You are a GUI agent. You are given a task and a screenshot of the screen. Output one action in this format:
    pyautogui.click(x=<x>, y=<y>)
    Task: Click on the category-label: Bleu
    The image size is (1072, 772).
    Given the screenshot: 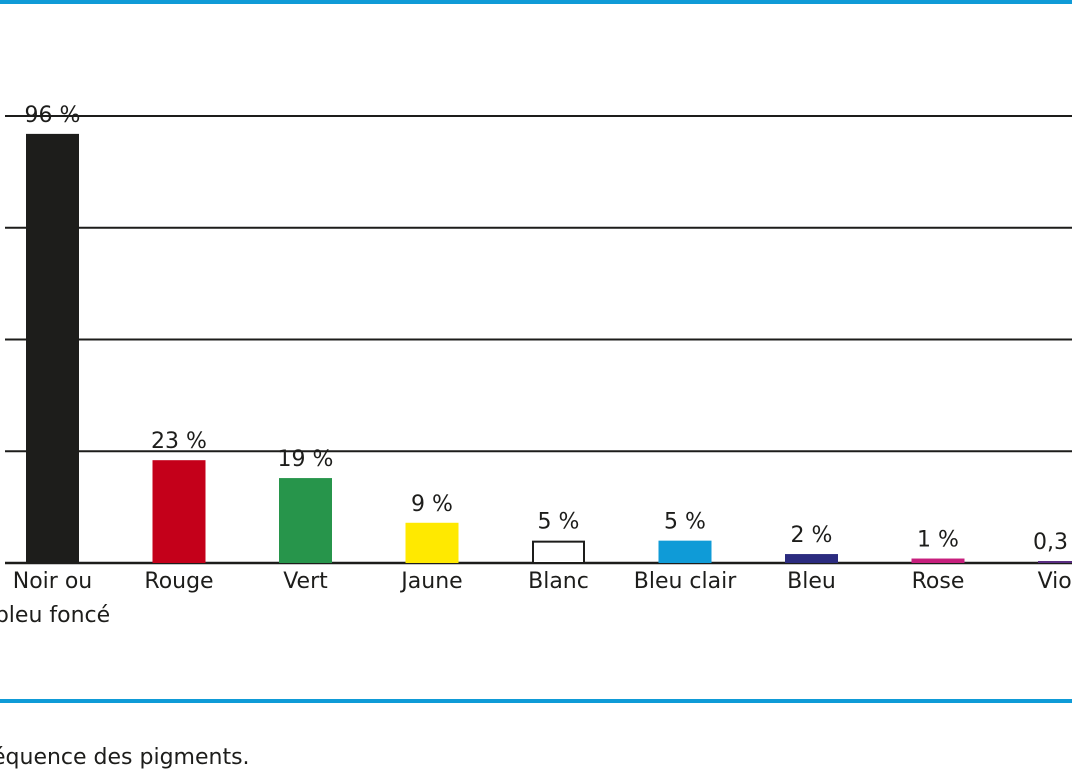 What is the action you would take?
    pyautogui.click(x=811, y=581)
    